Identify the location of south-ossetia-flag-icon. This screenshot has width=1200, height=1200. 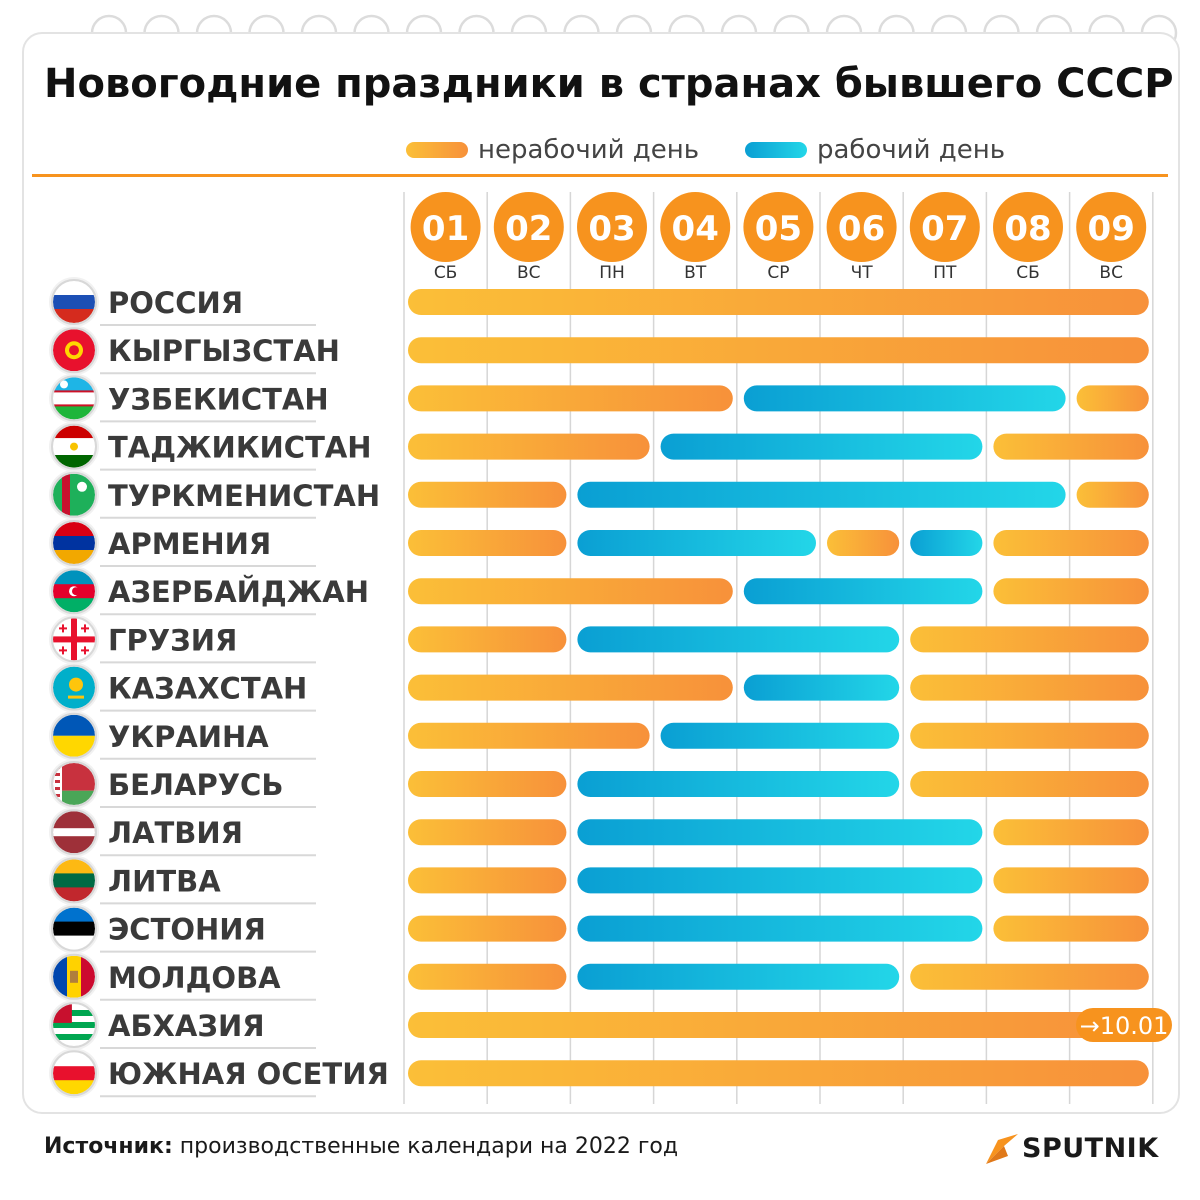
(74, 1073).